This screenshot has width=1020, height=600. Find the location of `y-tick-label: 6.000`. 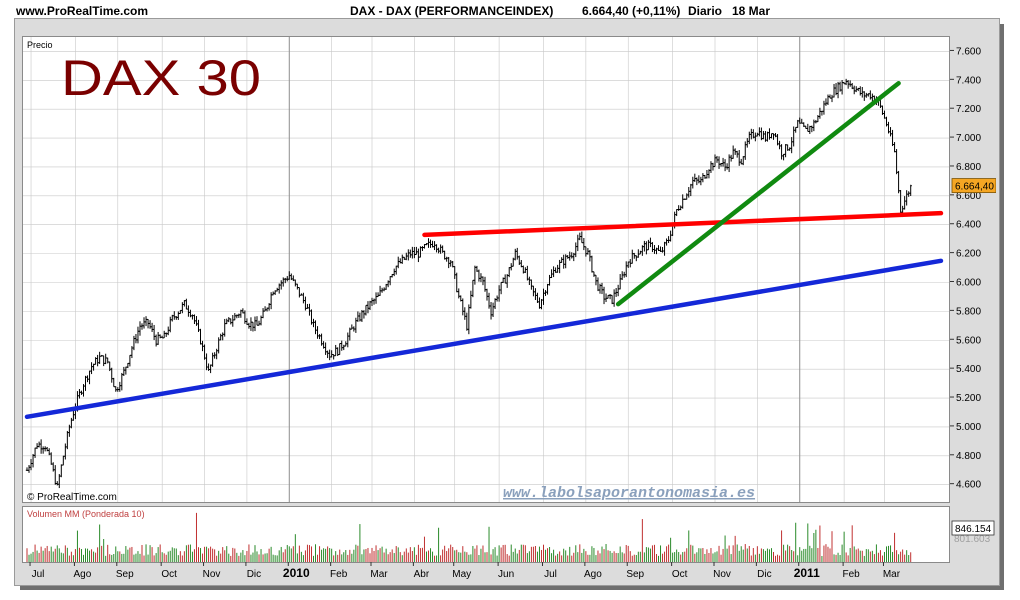

y-tick-label: 6.000 is located at coordinates (968, 282).